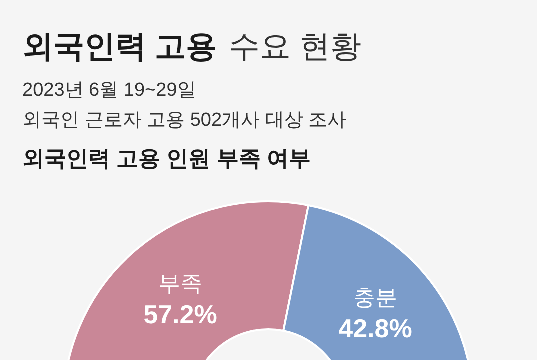 The width and height of the screenshot is (537, 360). Describe the element at coordinates (376, 297) in the screenshot. I see `slice-label: 충분` at that location.